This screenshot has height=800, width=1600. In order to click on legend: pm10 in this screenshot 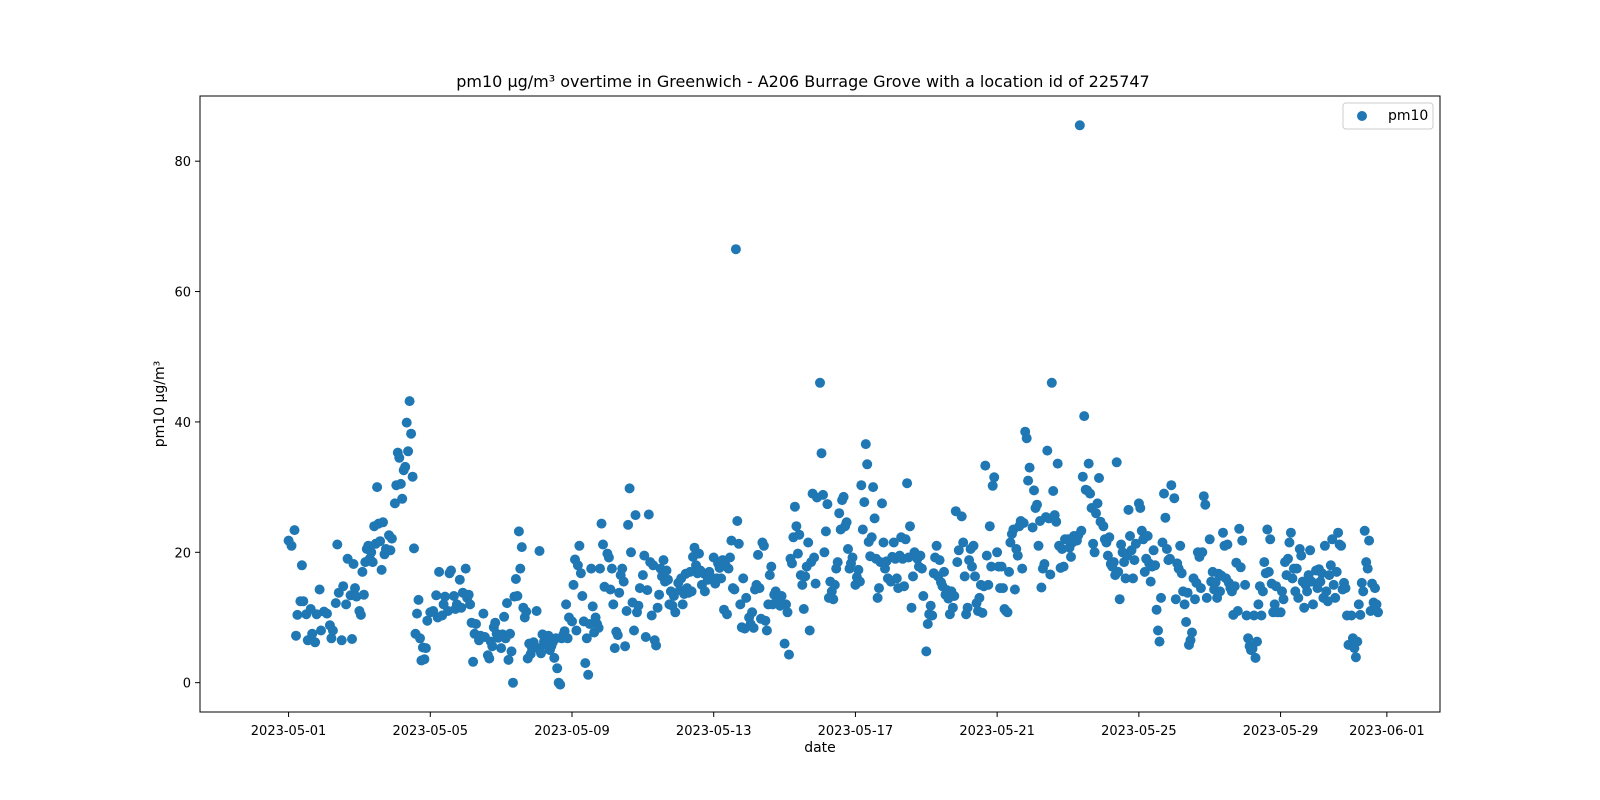, I will do `click(1388, 116)`.